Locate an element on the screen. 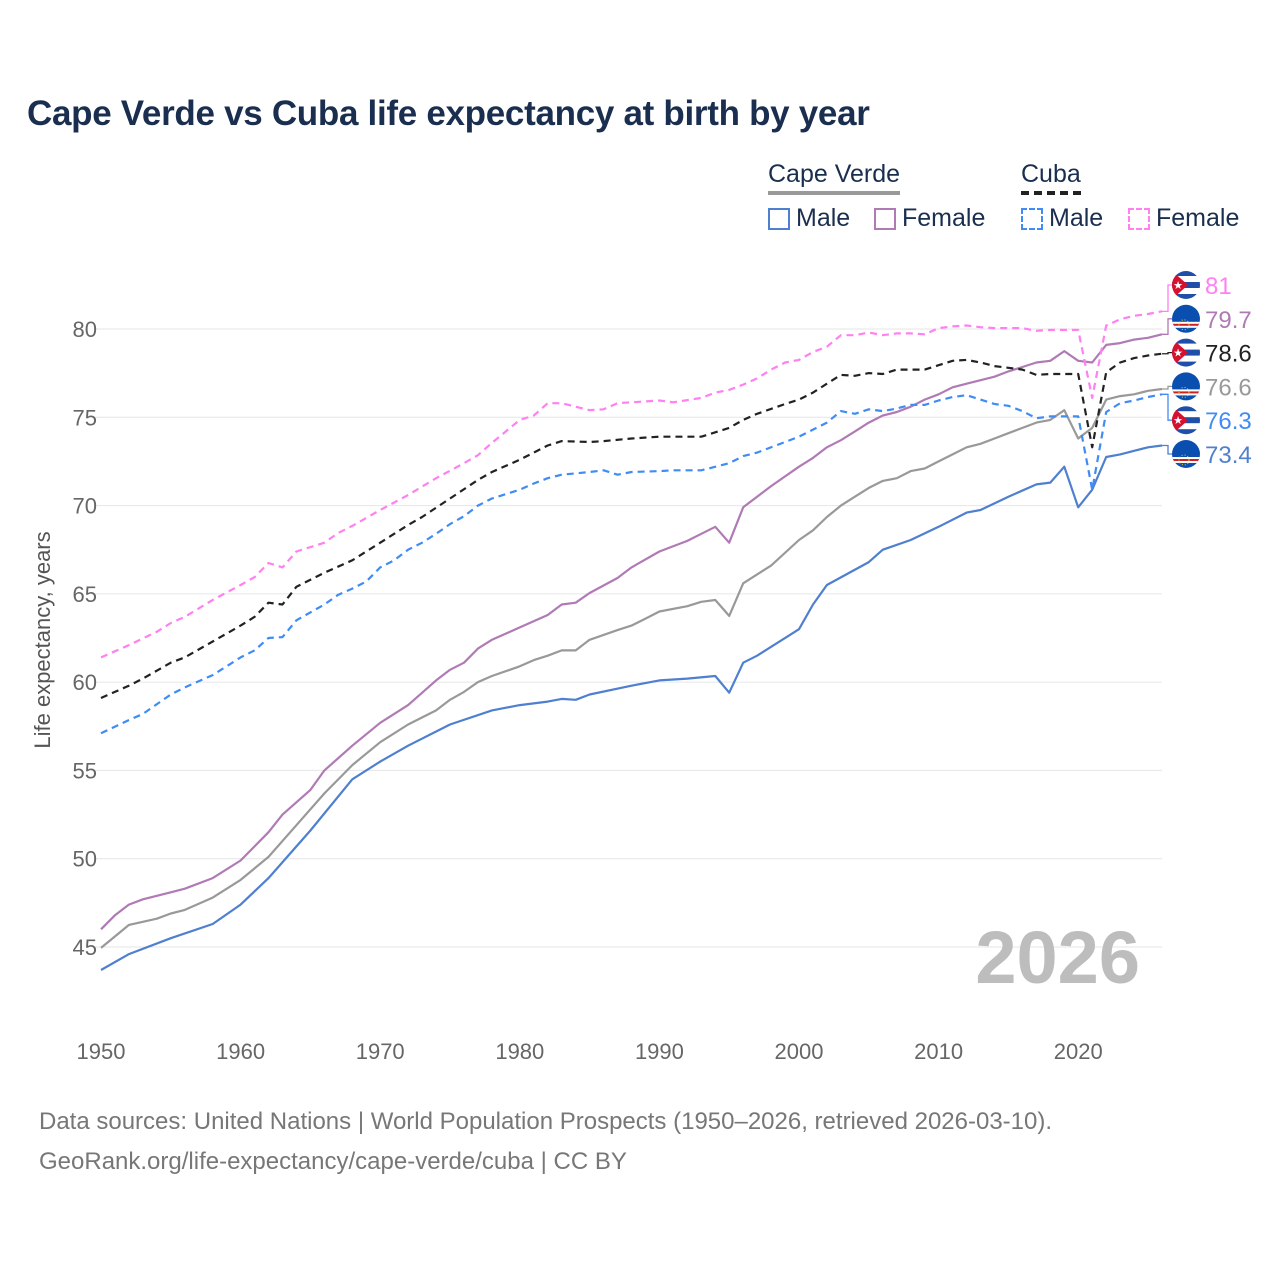 The image size is (1280, 1280). legend-item-cape-verde-male: Male is located at coordinates (809, 218).